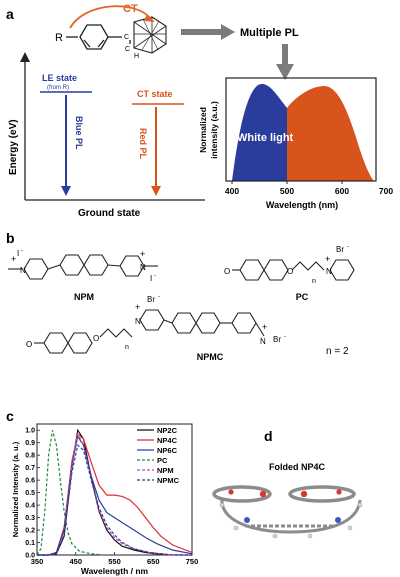 The height and width of the screenshot is (577, 400). What do you see at coordinates (156, 191) in the screenshot?
I see `red-pl-arrowhead-icon` at bounding box center [156, 191].